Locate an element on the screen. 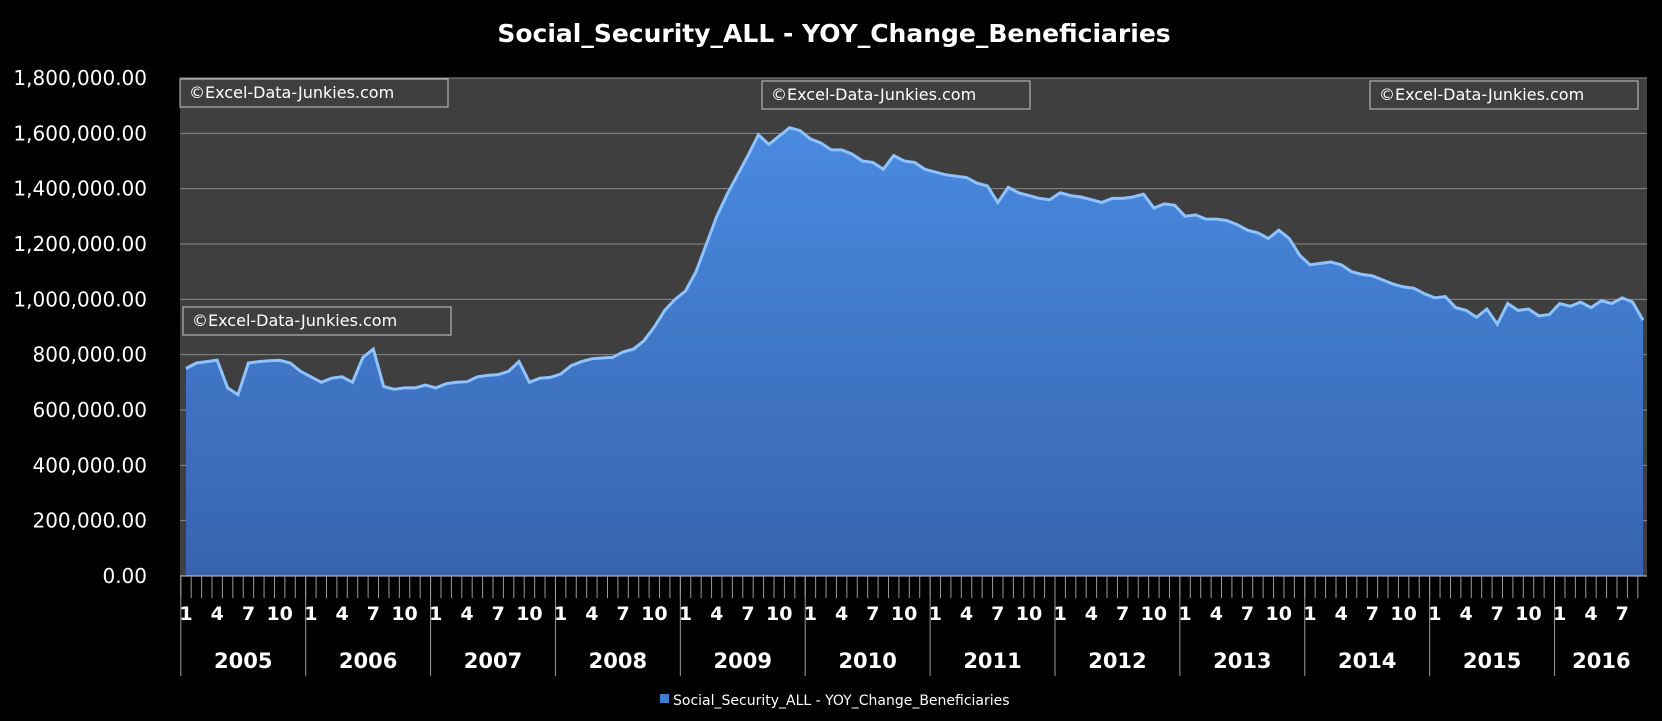 The height and width of the screenshot is (721, 1662). y-tick-label: 1,600,000.00 is located at coordinates (80, 133).